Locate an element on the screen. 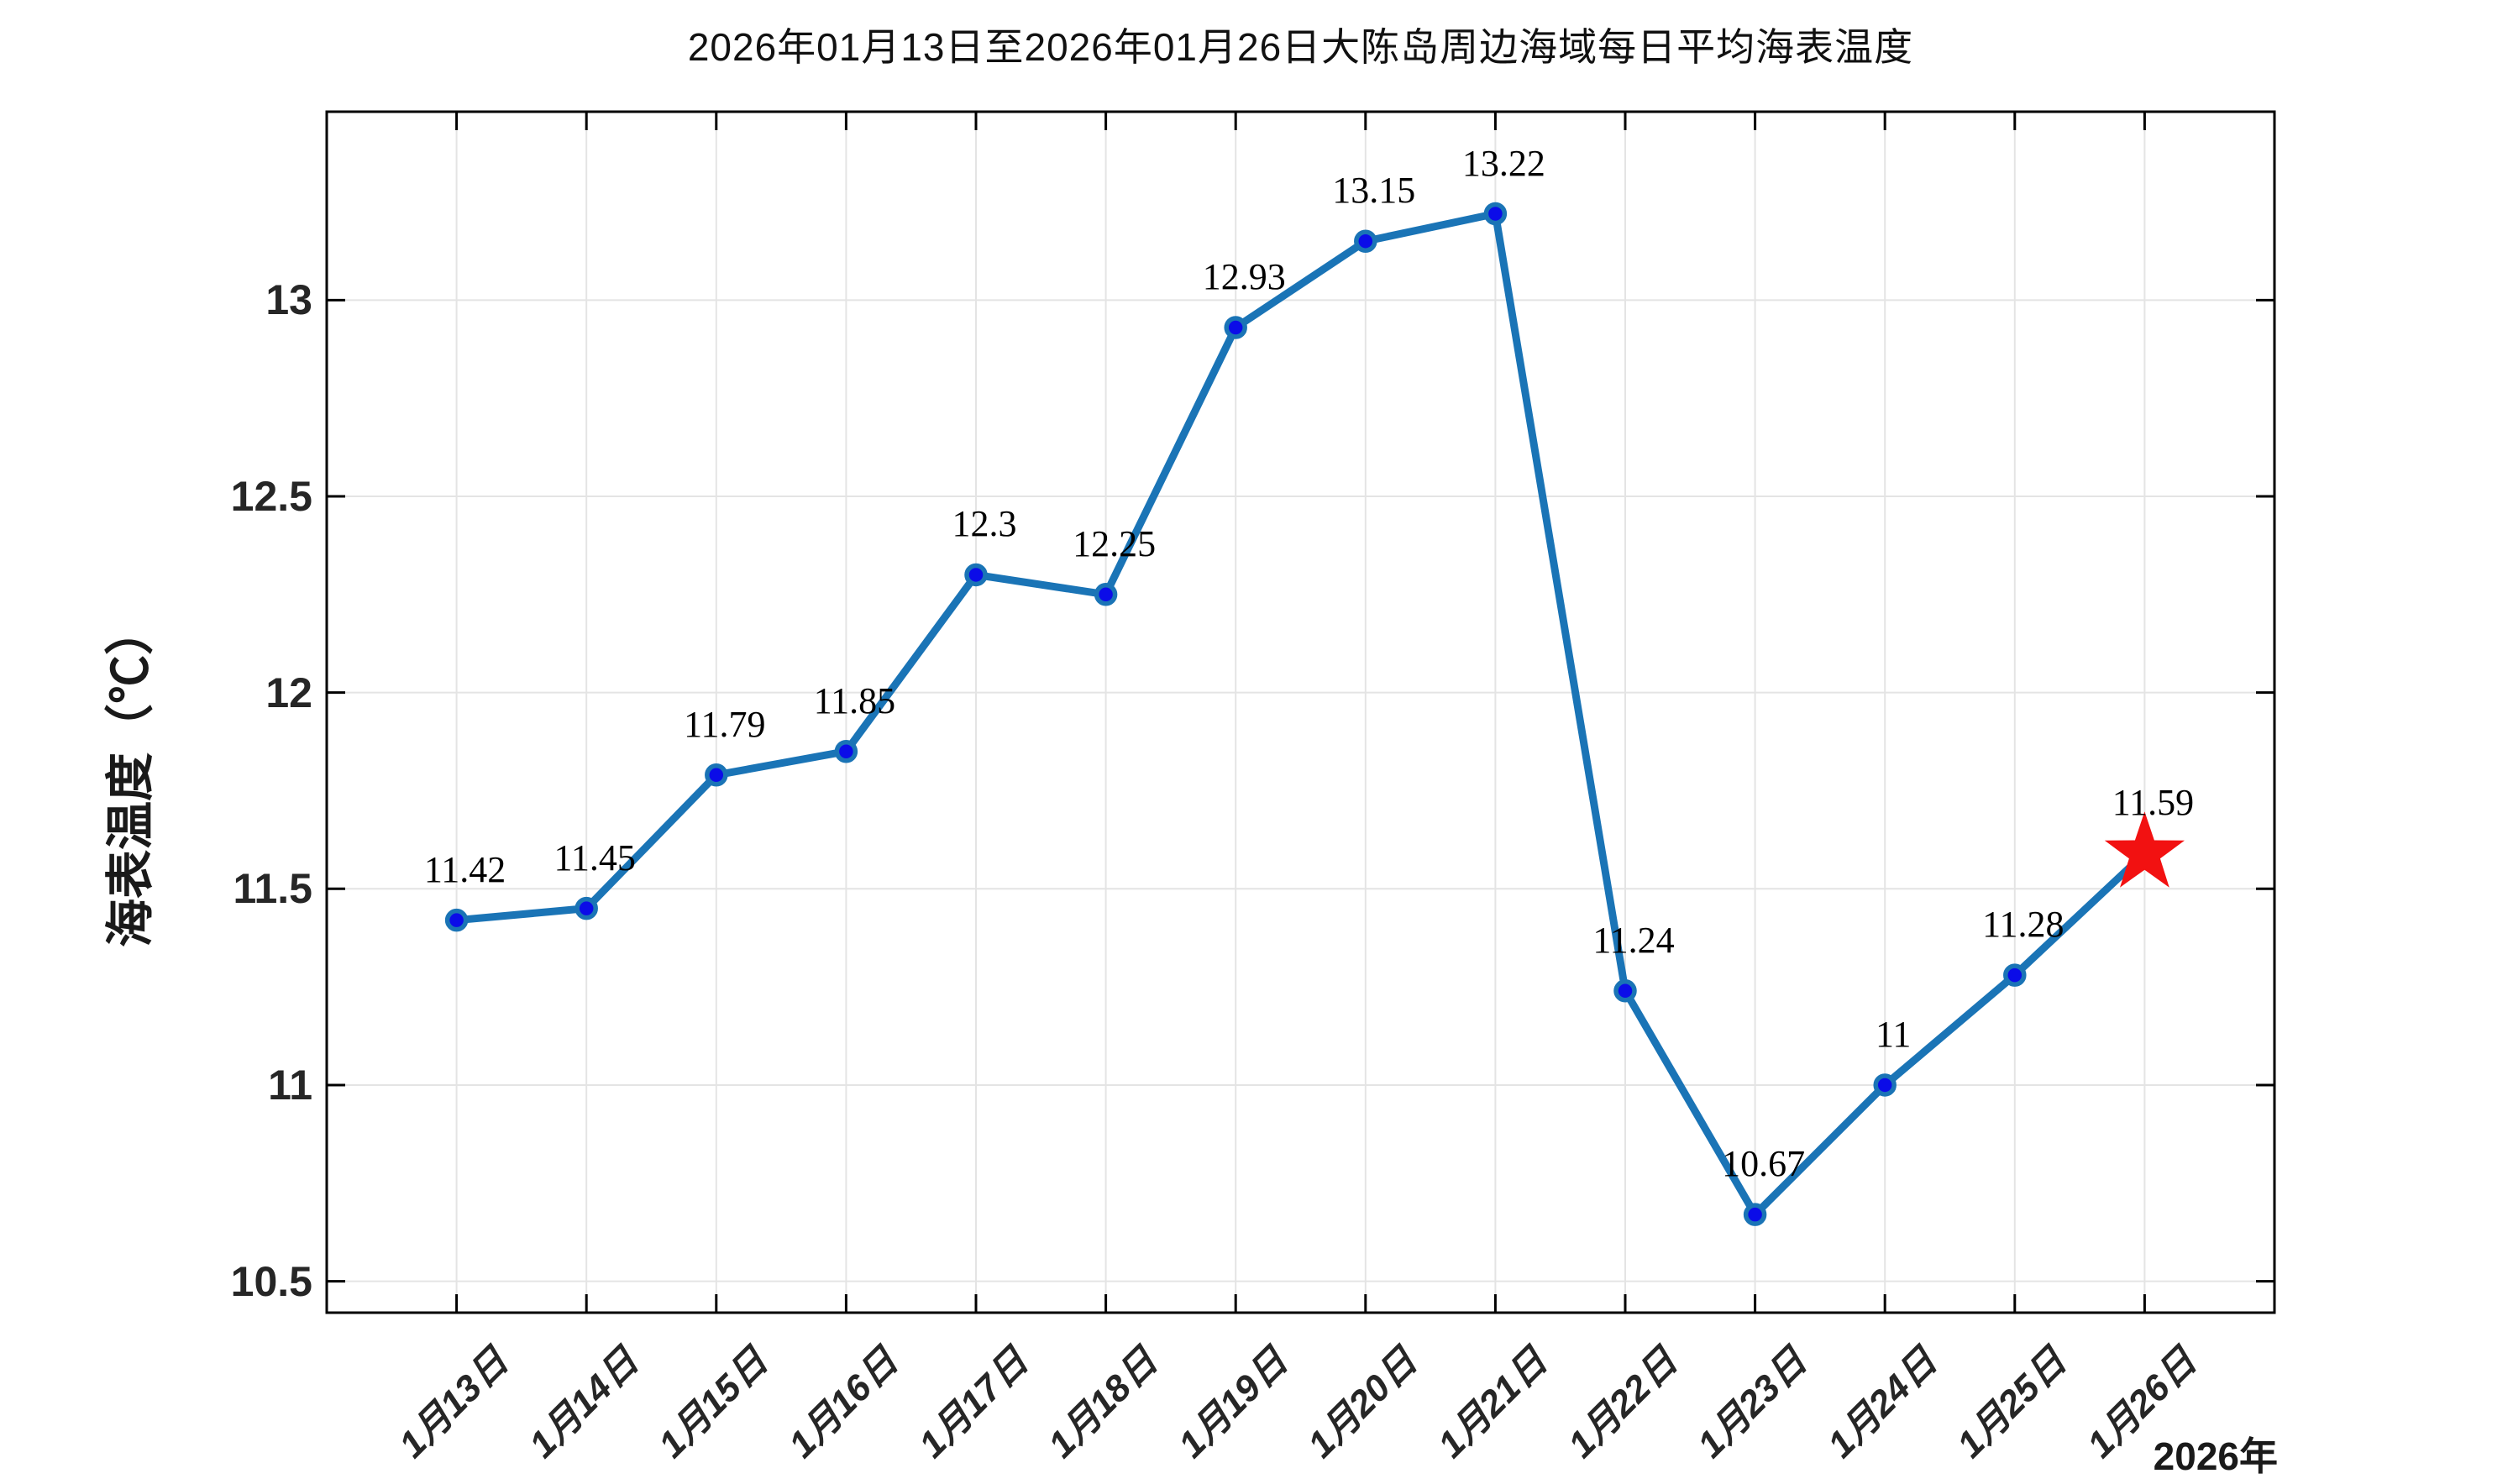 This screenshot has height=1484, width=2513. x-axis-year-label: 2026年 is located at coordinates (2216, 1456).